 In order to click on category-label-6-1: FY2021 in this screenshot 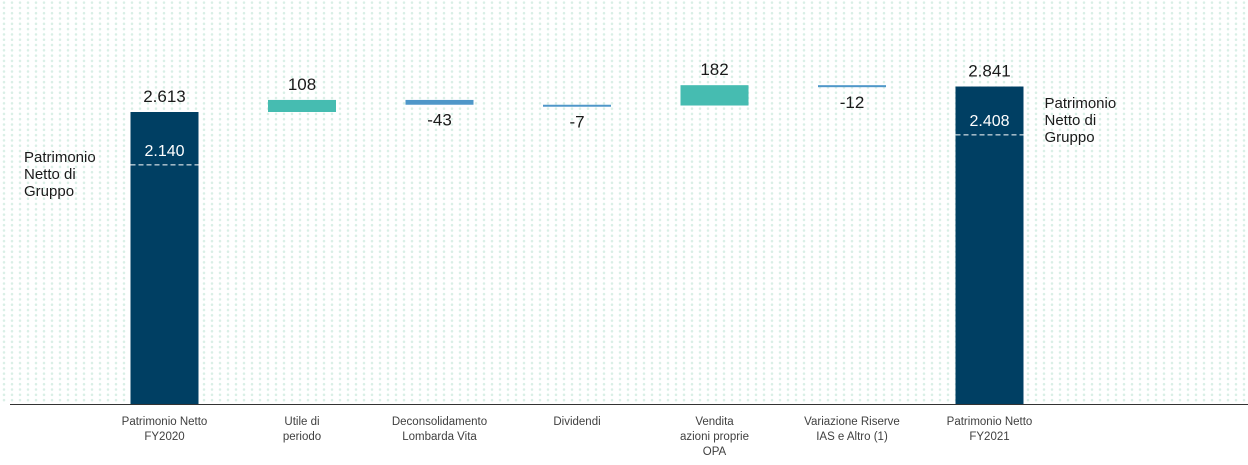, I will do `click(989, 437)`.